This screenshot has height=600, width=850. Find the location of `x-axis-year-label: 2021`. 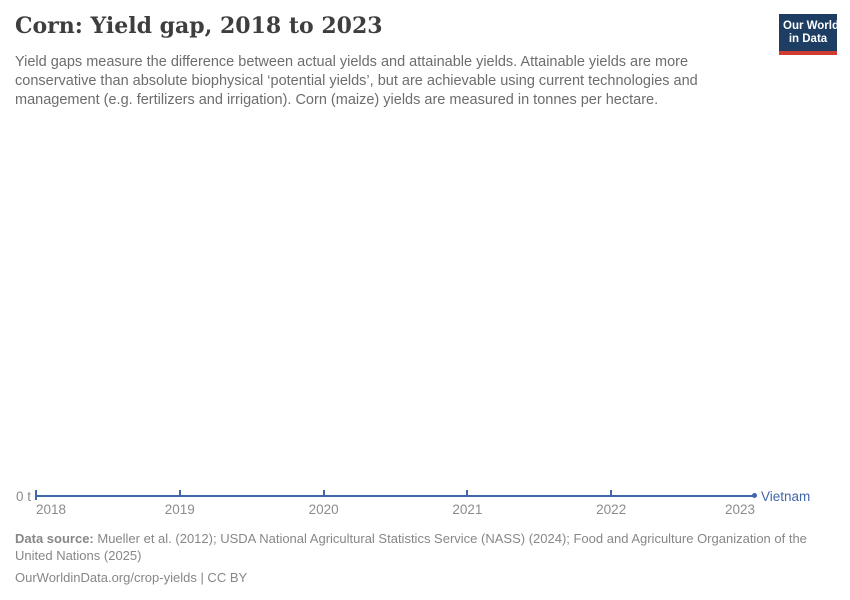

x-axis-year-label: 2021 is located at coordinates (467, 509).